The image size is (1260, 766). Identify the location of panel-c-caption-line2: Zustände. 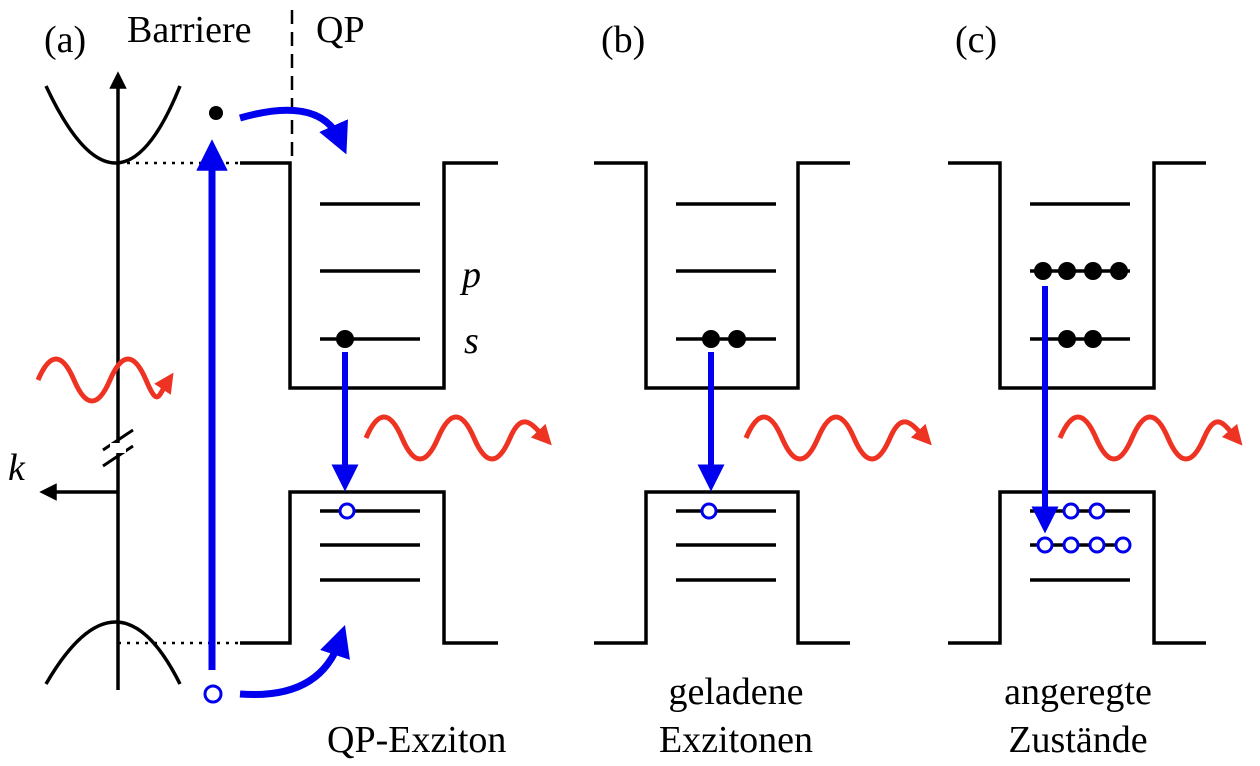
(1077, 740).